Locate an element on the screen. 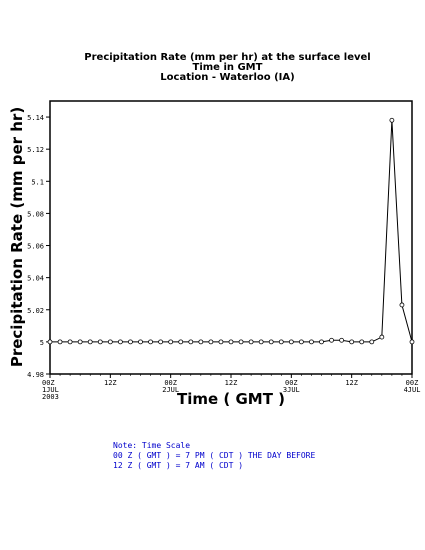 The width and height of the screenshot is (425, 550). y-tick-label: 5.06 is located at coordinates (35, 247).